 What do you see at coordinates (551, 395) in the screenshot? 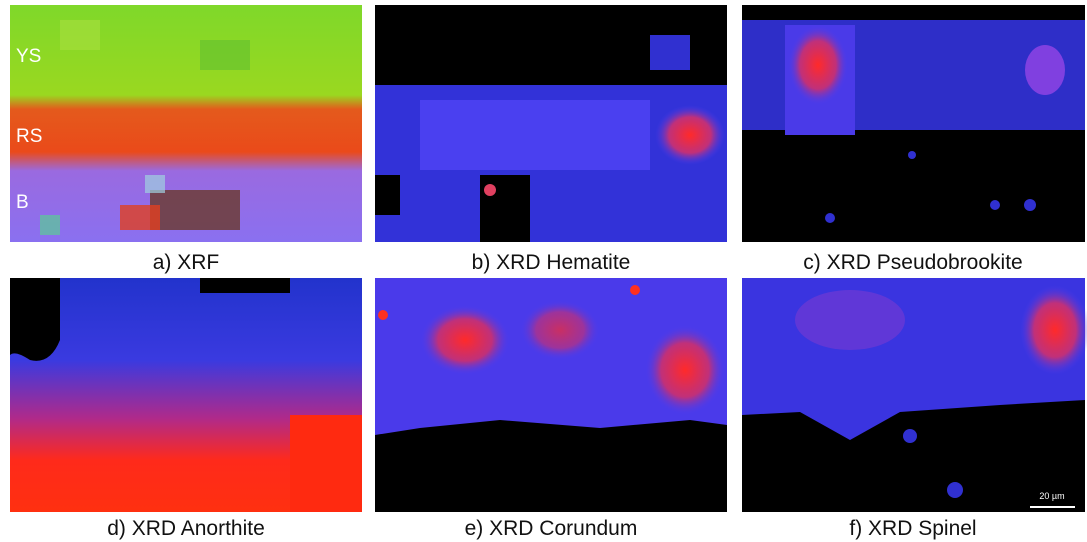
I see `panel-e` at bounding box center [551, 395].